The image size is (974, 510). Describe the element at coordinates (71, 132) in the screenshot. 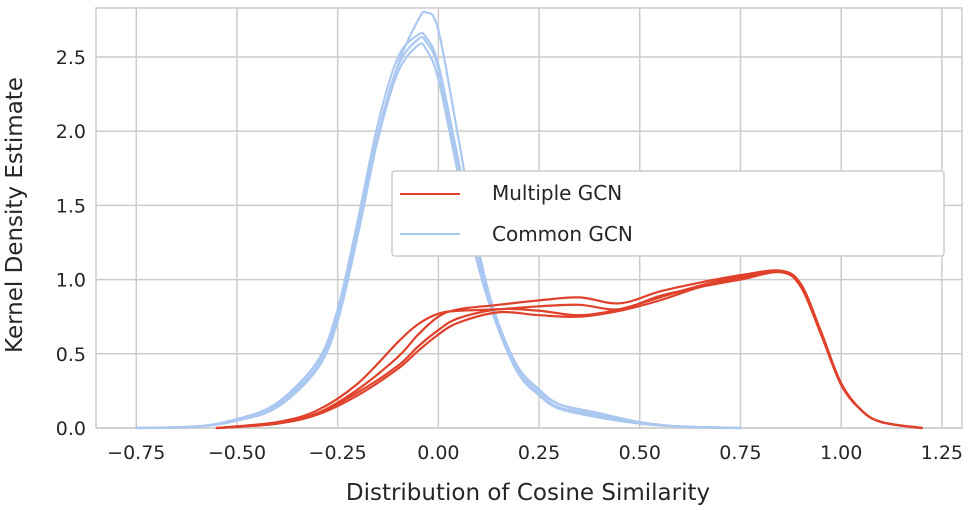

I see `y-tick-label: 2.0` at that location.